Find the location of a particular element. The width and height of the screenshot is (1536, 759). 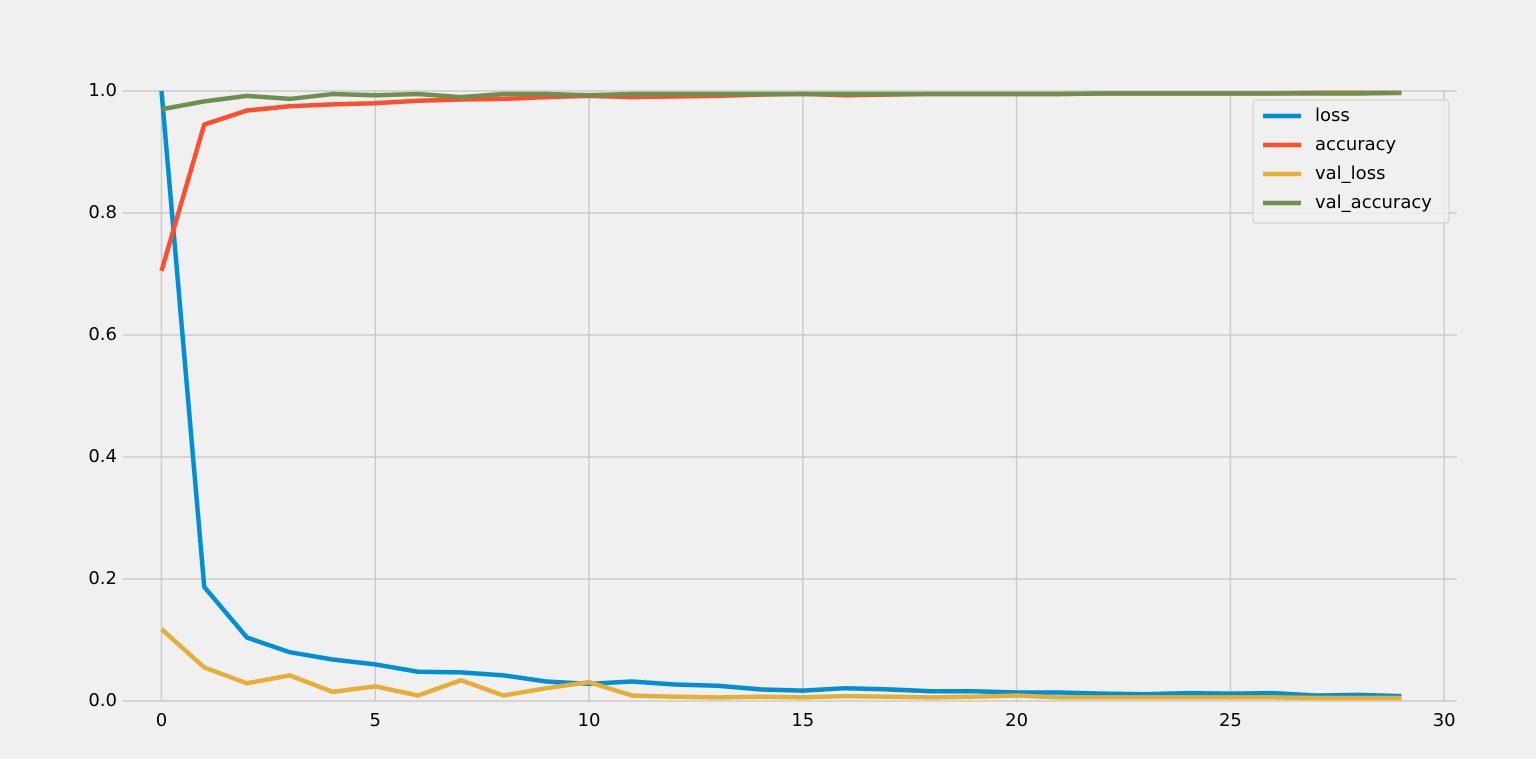

series-line-val-accuracy is located at coordinates (781, 101).